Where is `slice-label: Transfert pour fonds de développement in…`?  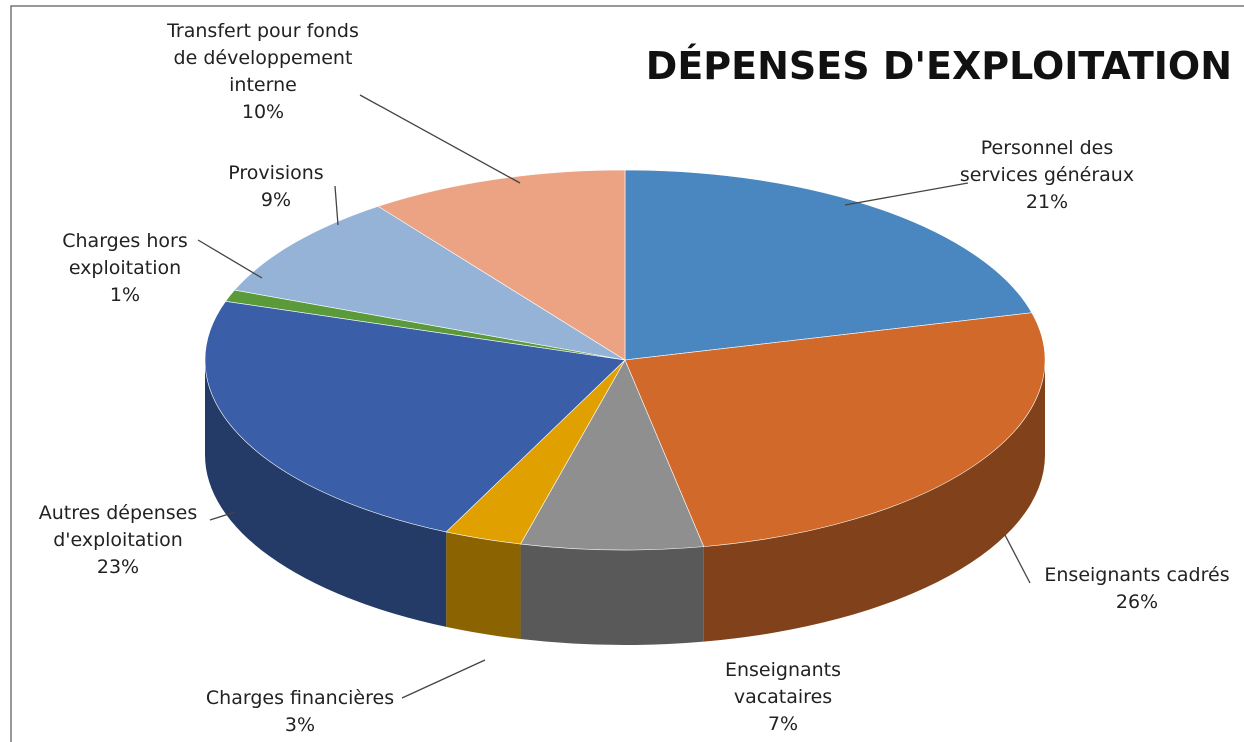
slice-label: Transfert pour fonds de développement in… is located at coordinates (263, 72).